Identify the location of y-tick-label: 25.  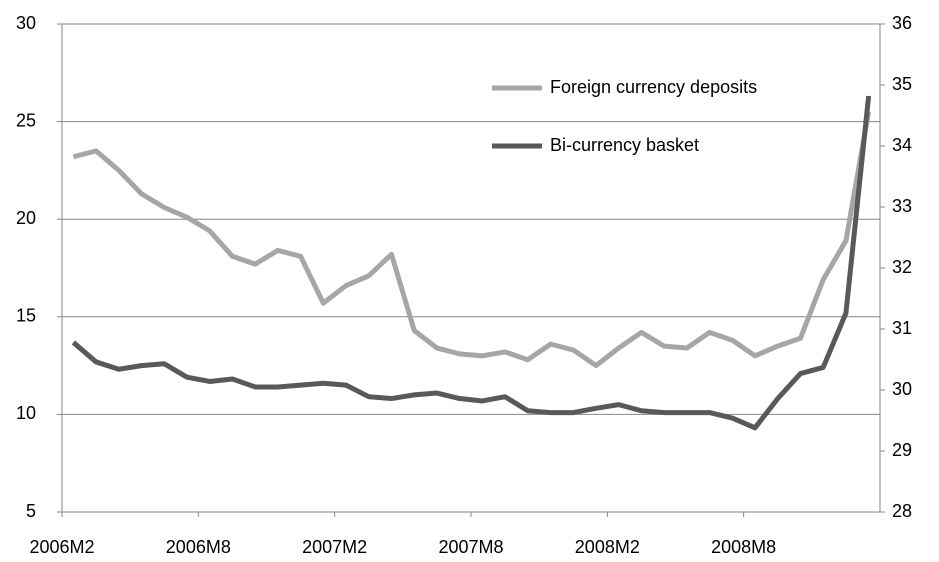
(26, 120).